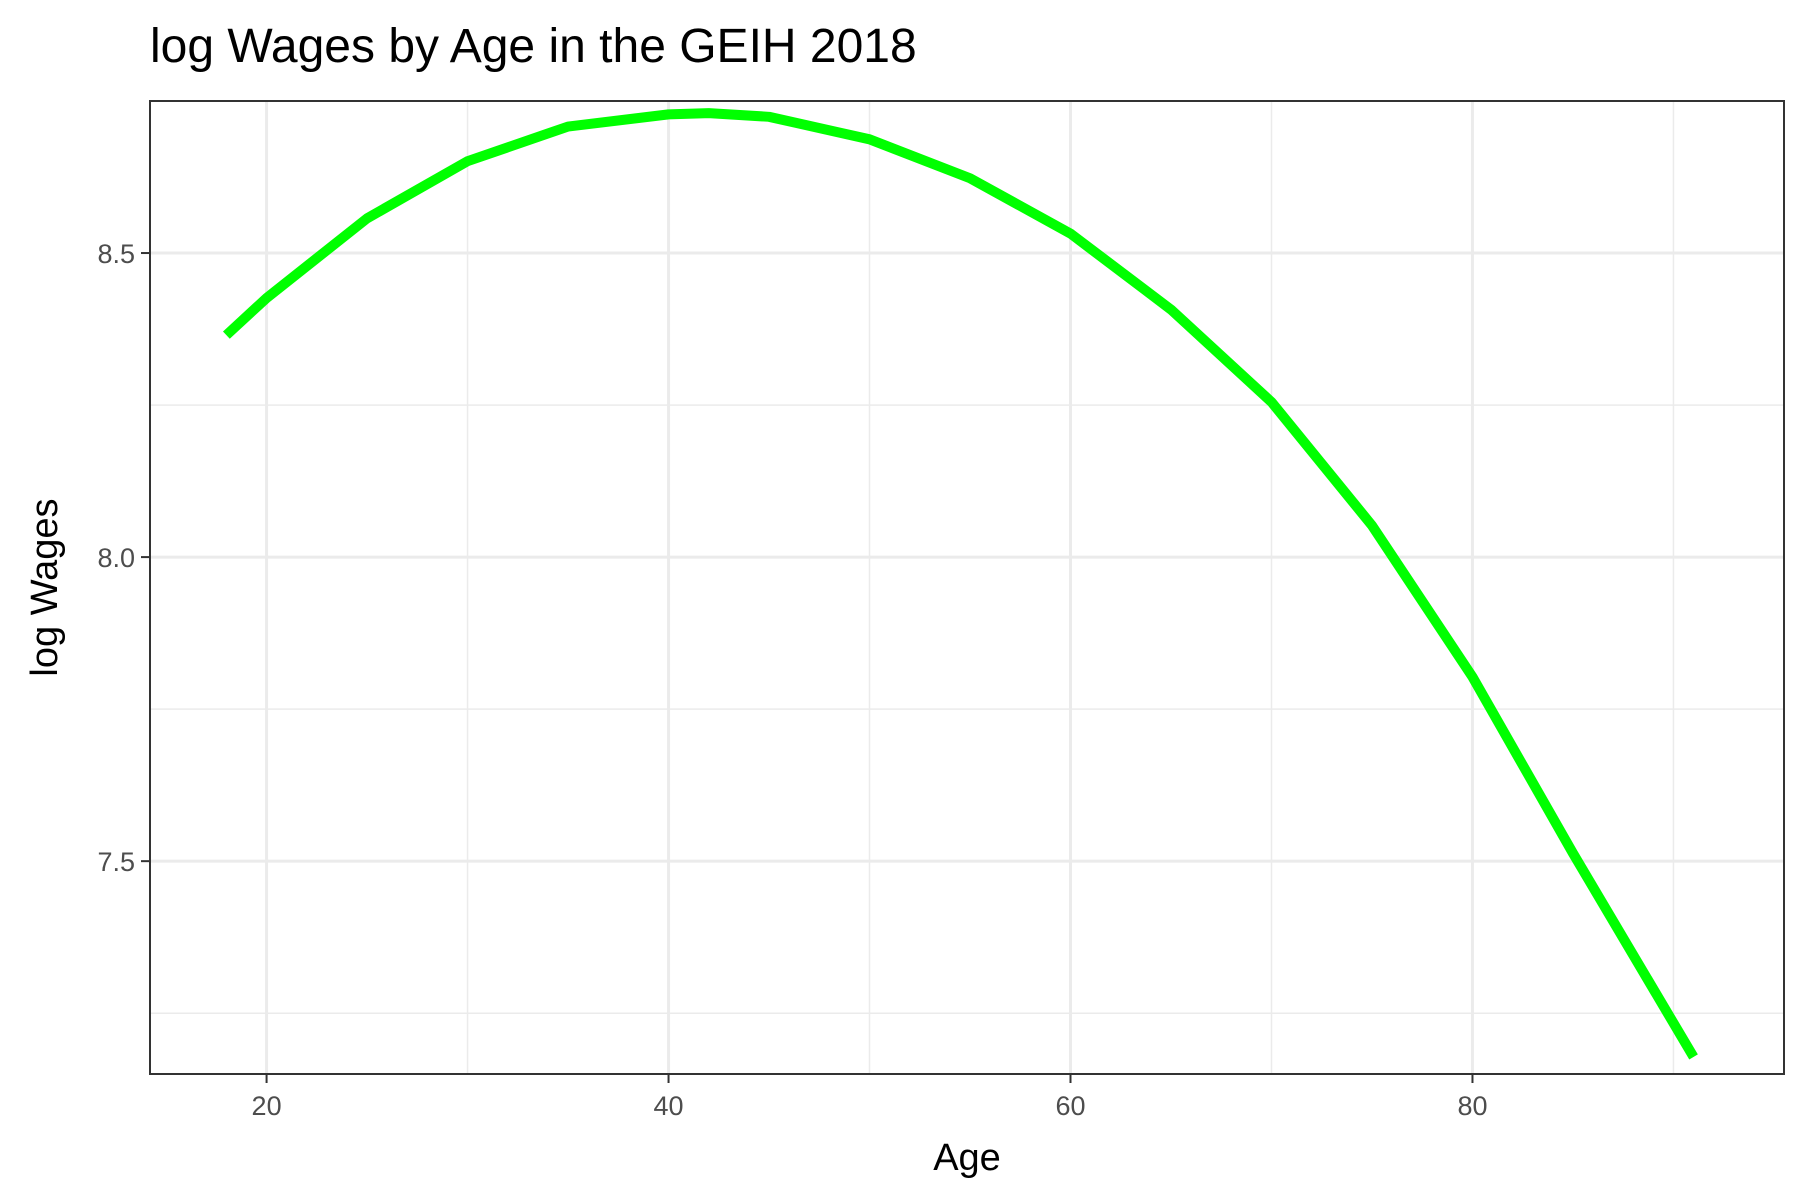 The image size is (1800, 1200). What do you see at coordinates (116, 558) in the screenshot?
I see `y-tick-label: 8.0` at bounding box center [116, 558].